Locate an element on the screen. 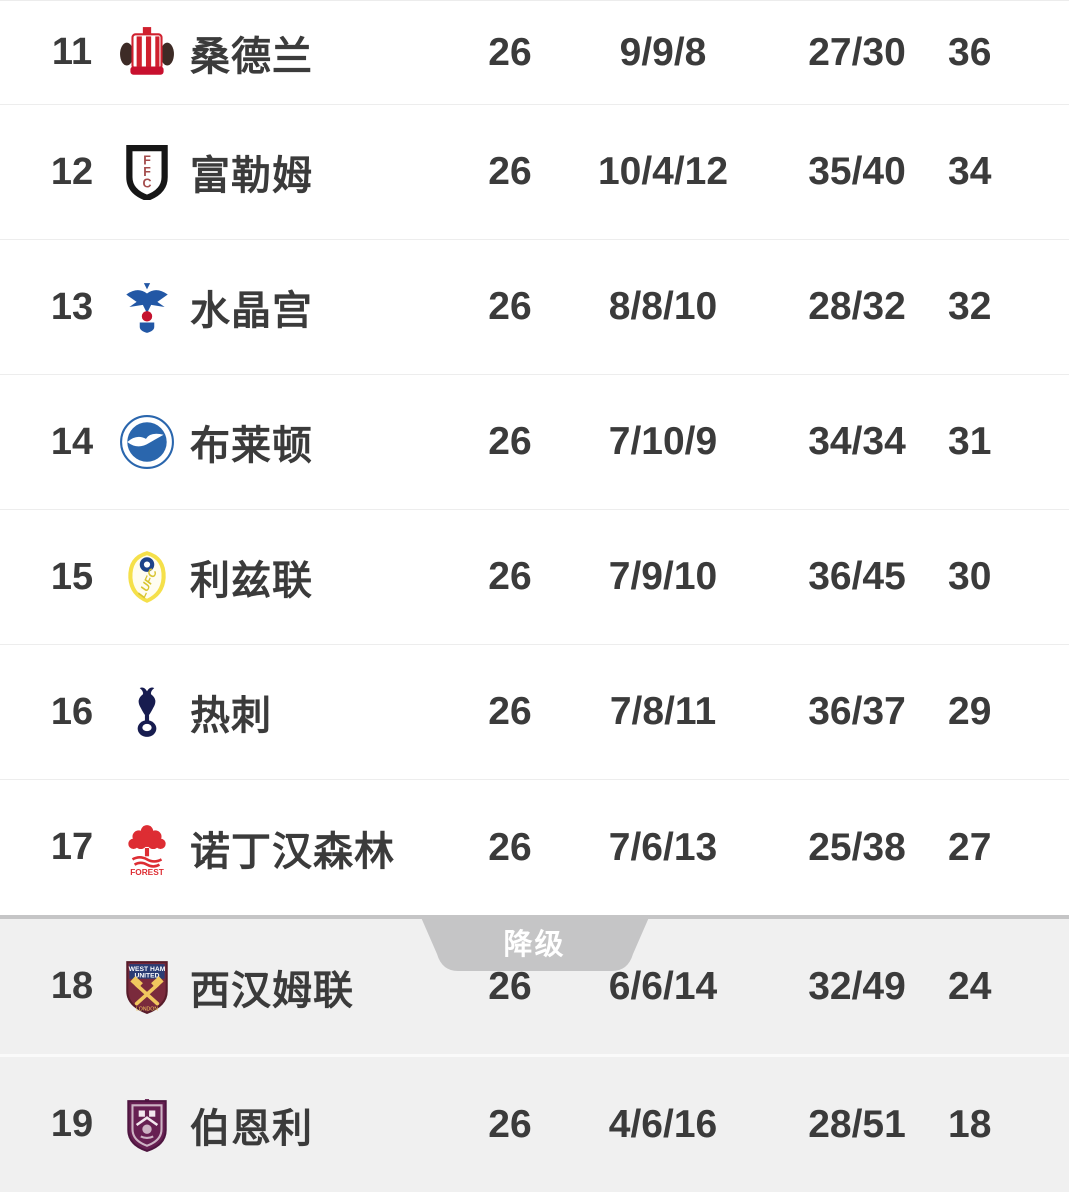 Image resolution: width=1069 pixels, height=1192 pixels. goals-for-against: 36/45 is located at coordinates (857, 576).